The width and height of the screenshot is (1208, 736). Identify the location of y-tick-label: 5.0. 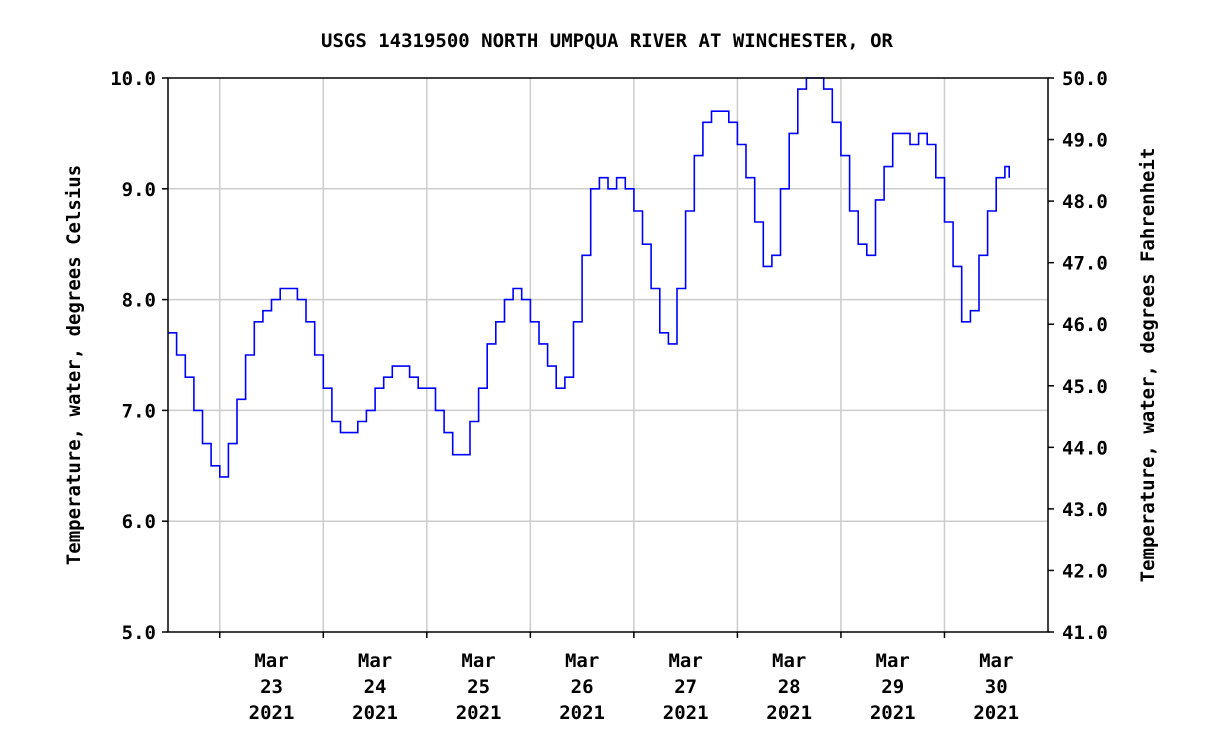
(139, 633).